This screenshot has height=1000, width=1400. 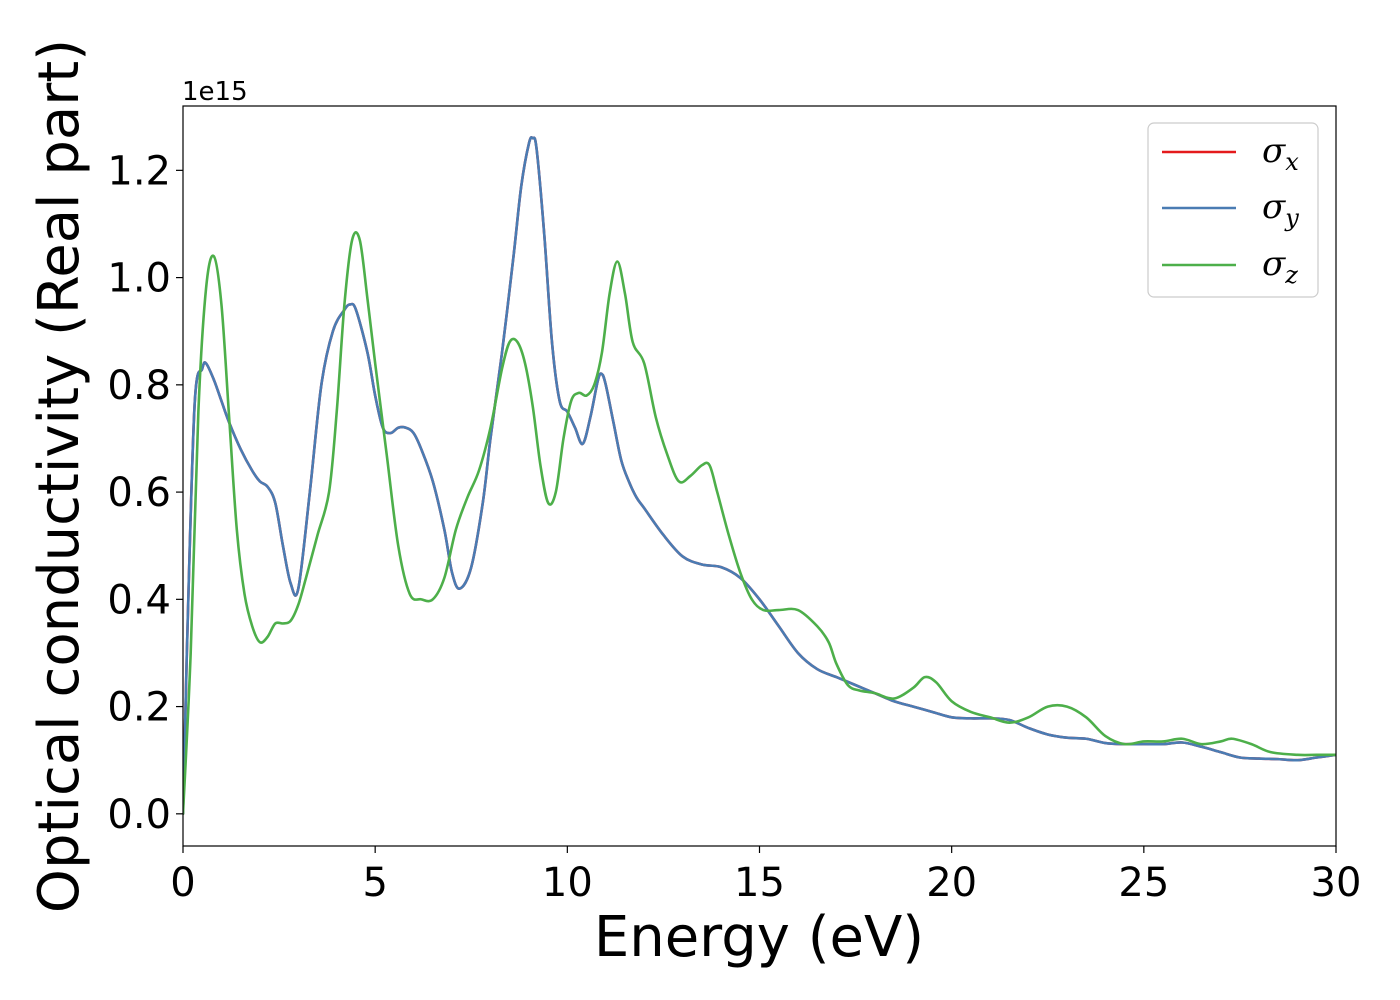 I want to click on y-tick-label: 0.2, so click(x=139, y=708).